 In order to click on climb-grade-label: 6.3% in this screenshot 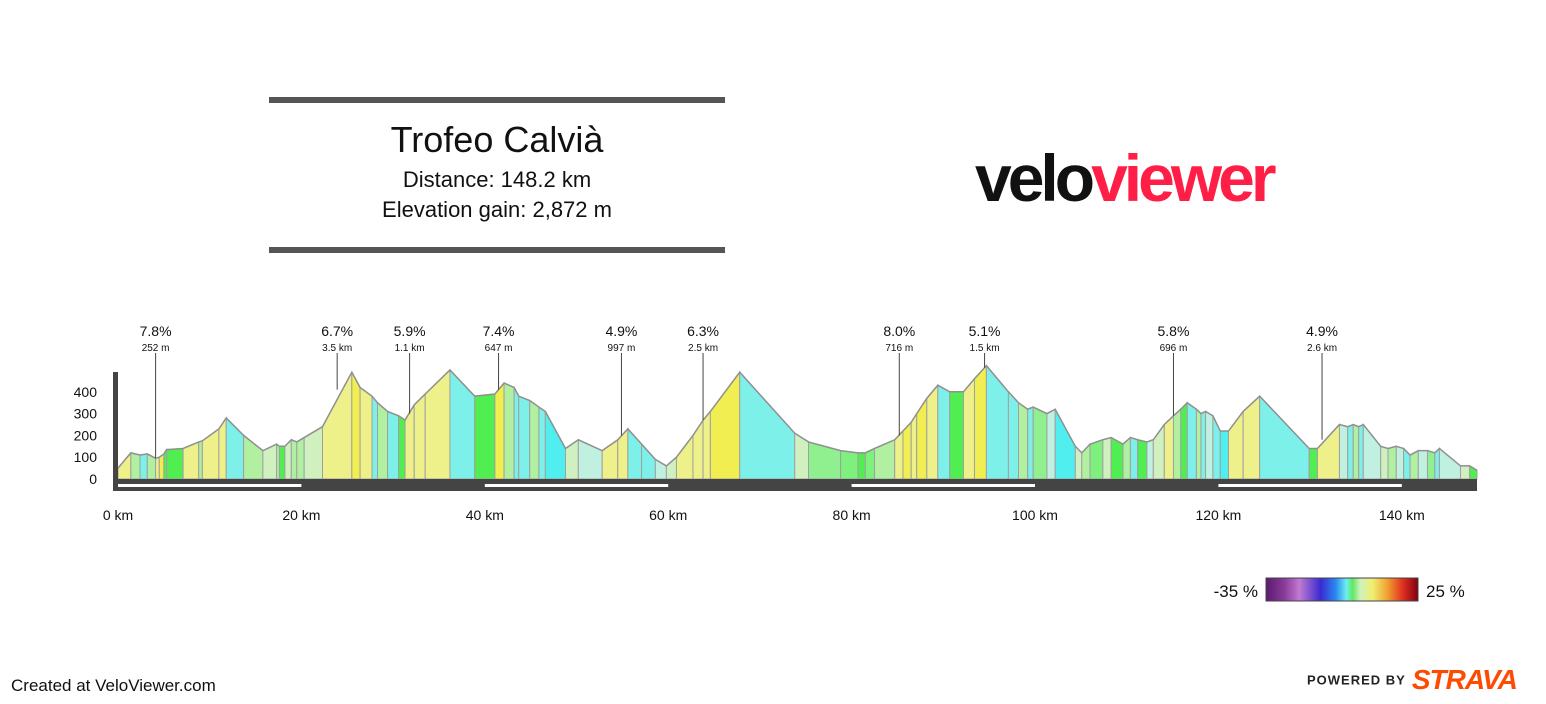, I will do `click(703, 331)`.